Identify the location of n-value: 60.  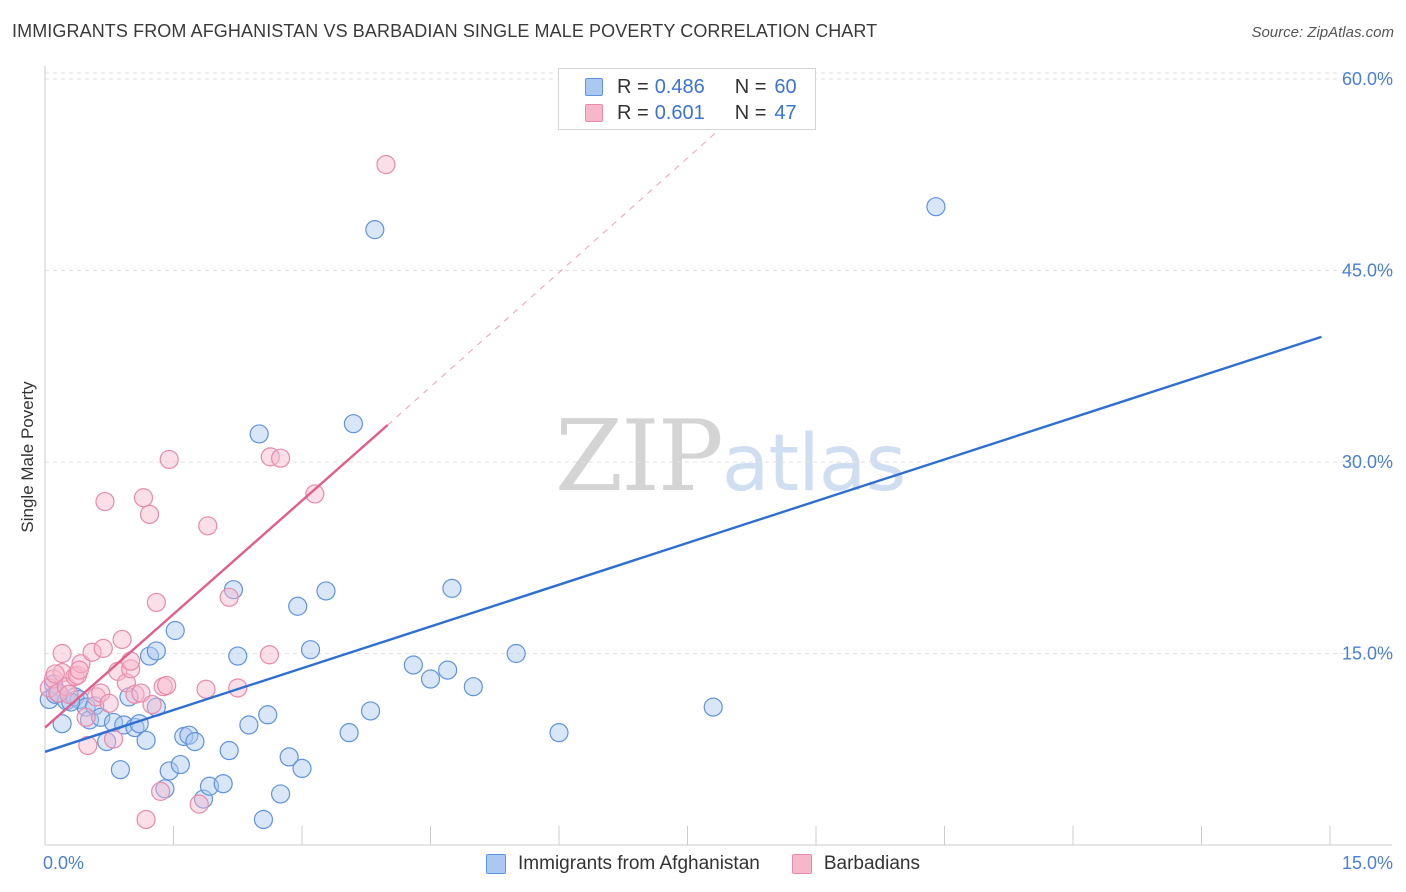
(785, 86).